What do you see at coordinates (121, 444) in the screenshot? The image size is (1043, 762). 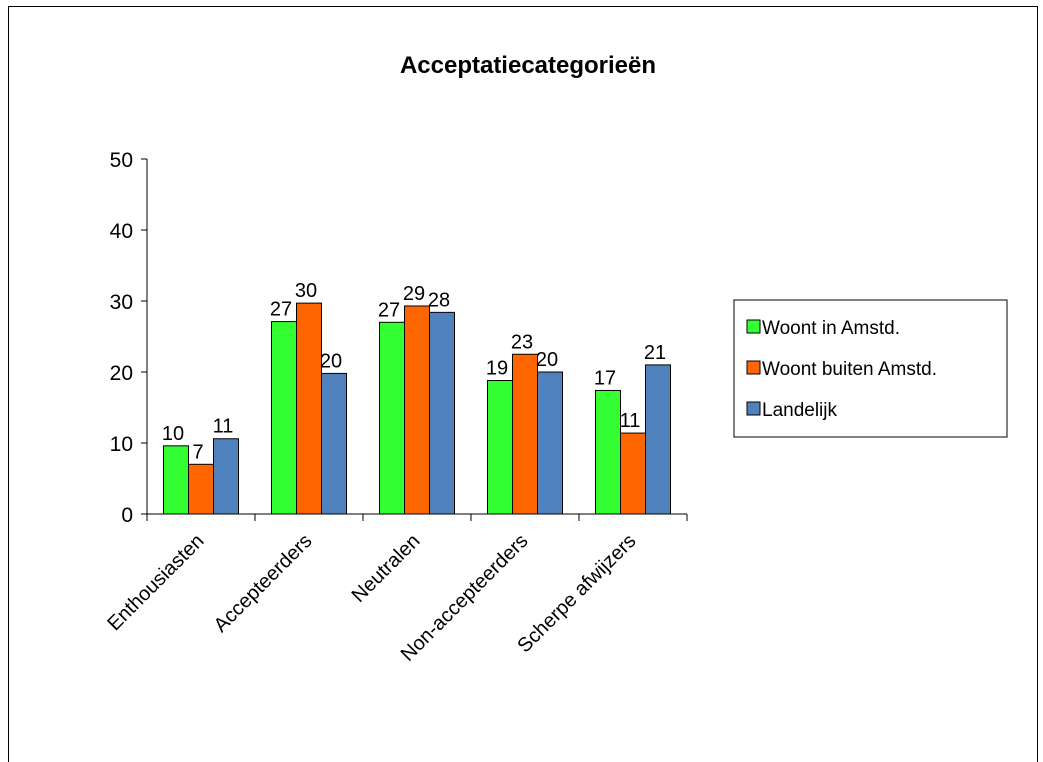 I see `y-tick-label: 10` at bounding box center [121, 444].